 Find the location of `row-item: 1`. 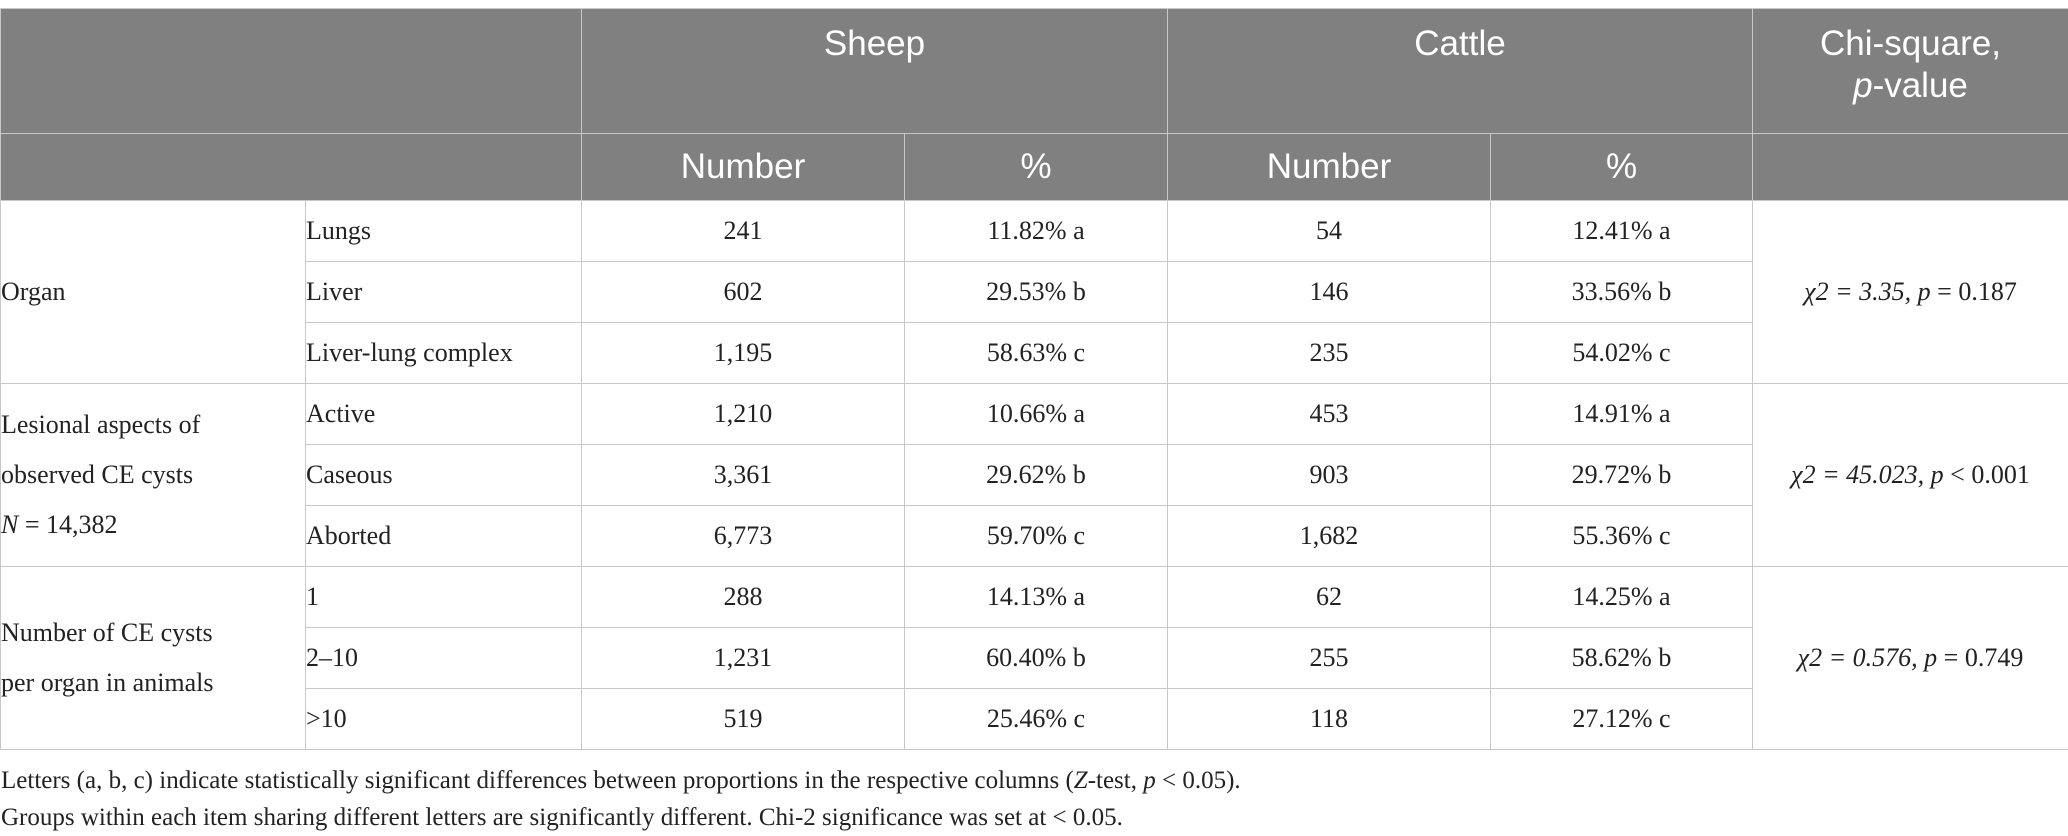

row-item: 1 is located at coordinates (444, 597).